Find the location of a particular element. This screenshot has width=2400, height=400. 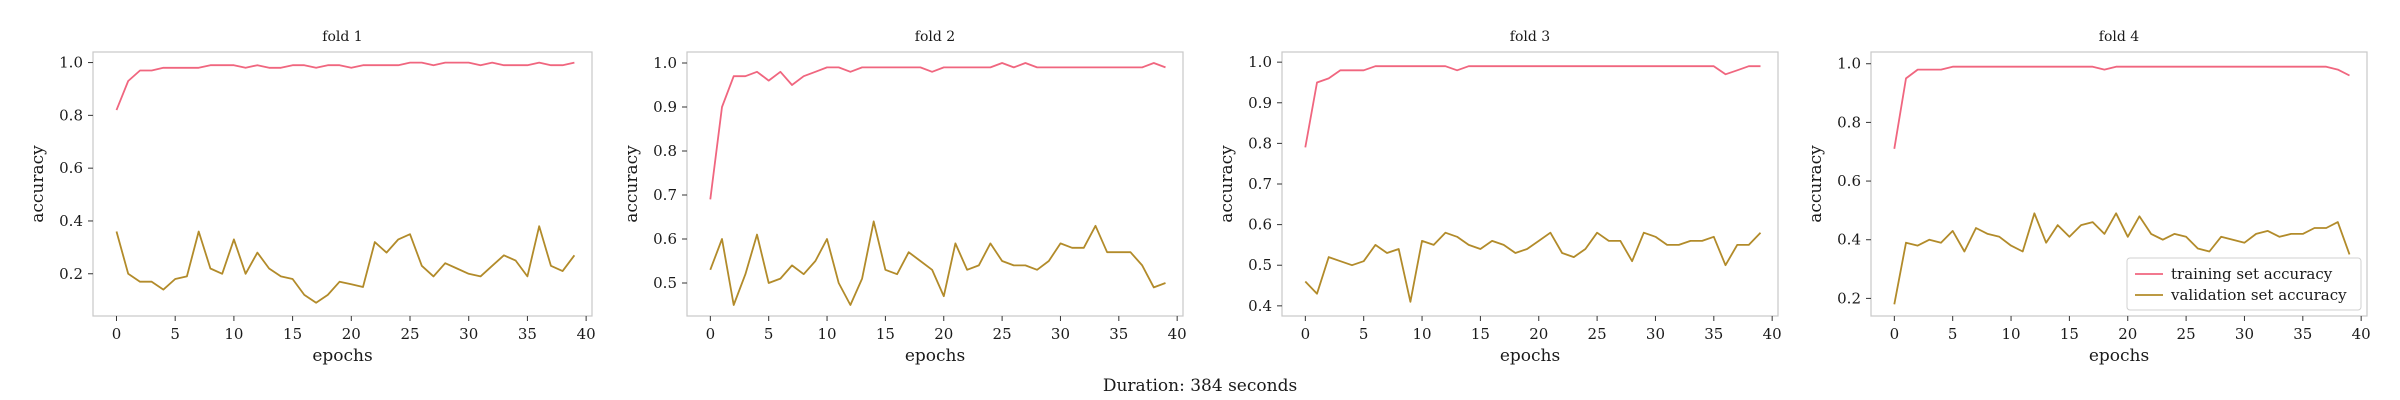

chart-title: fold 3 is located at coordinates (1530, 37).